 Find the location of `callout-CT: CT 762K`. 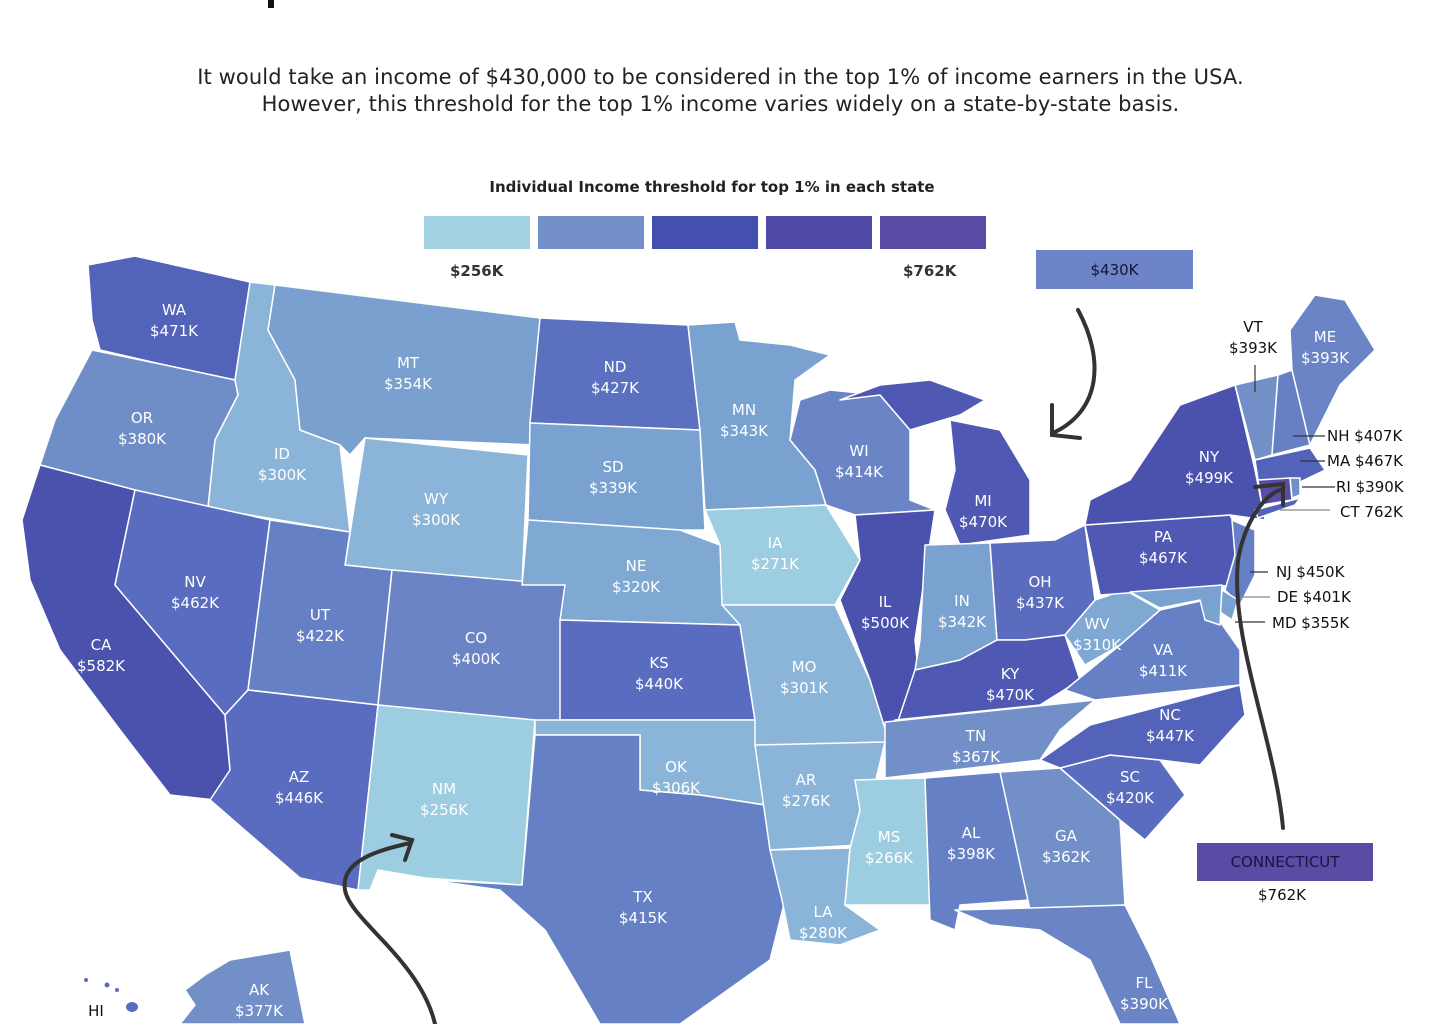

callout-CT: CT 762K is located at coordinates (1372, 512).